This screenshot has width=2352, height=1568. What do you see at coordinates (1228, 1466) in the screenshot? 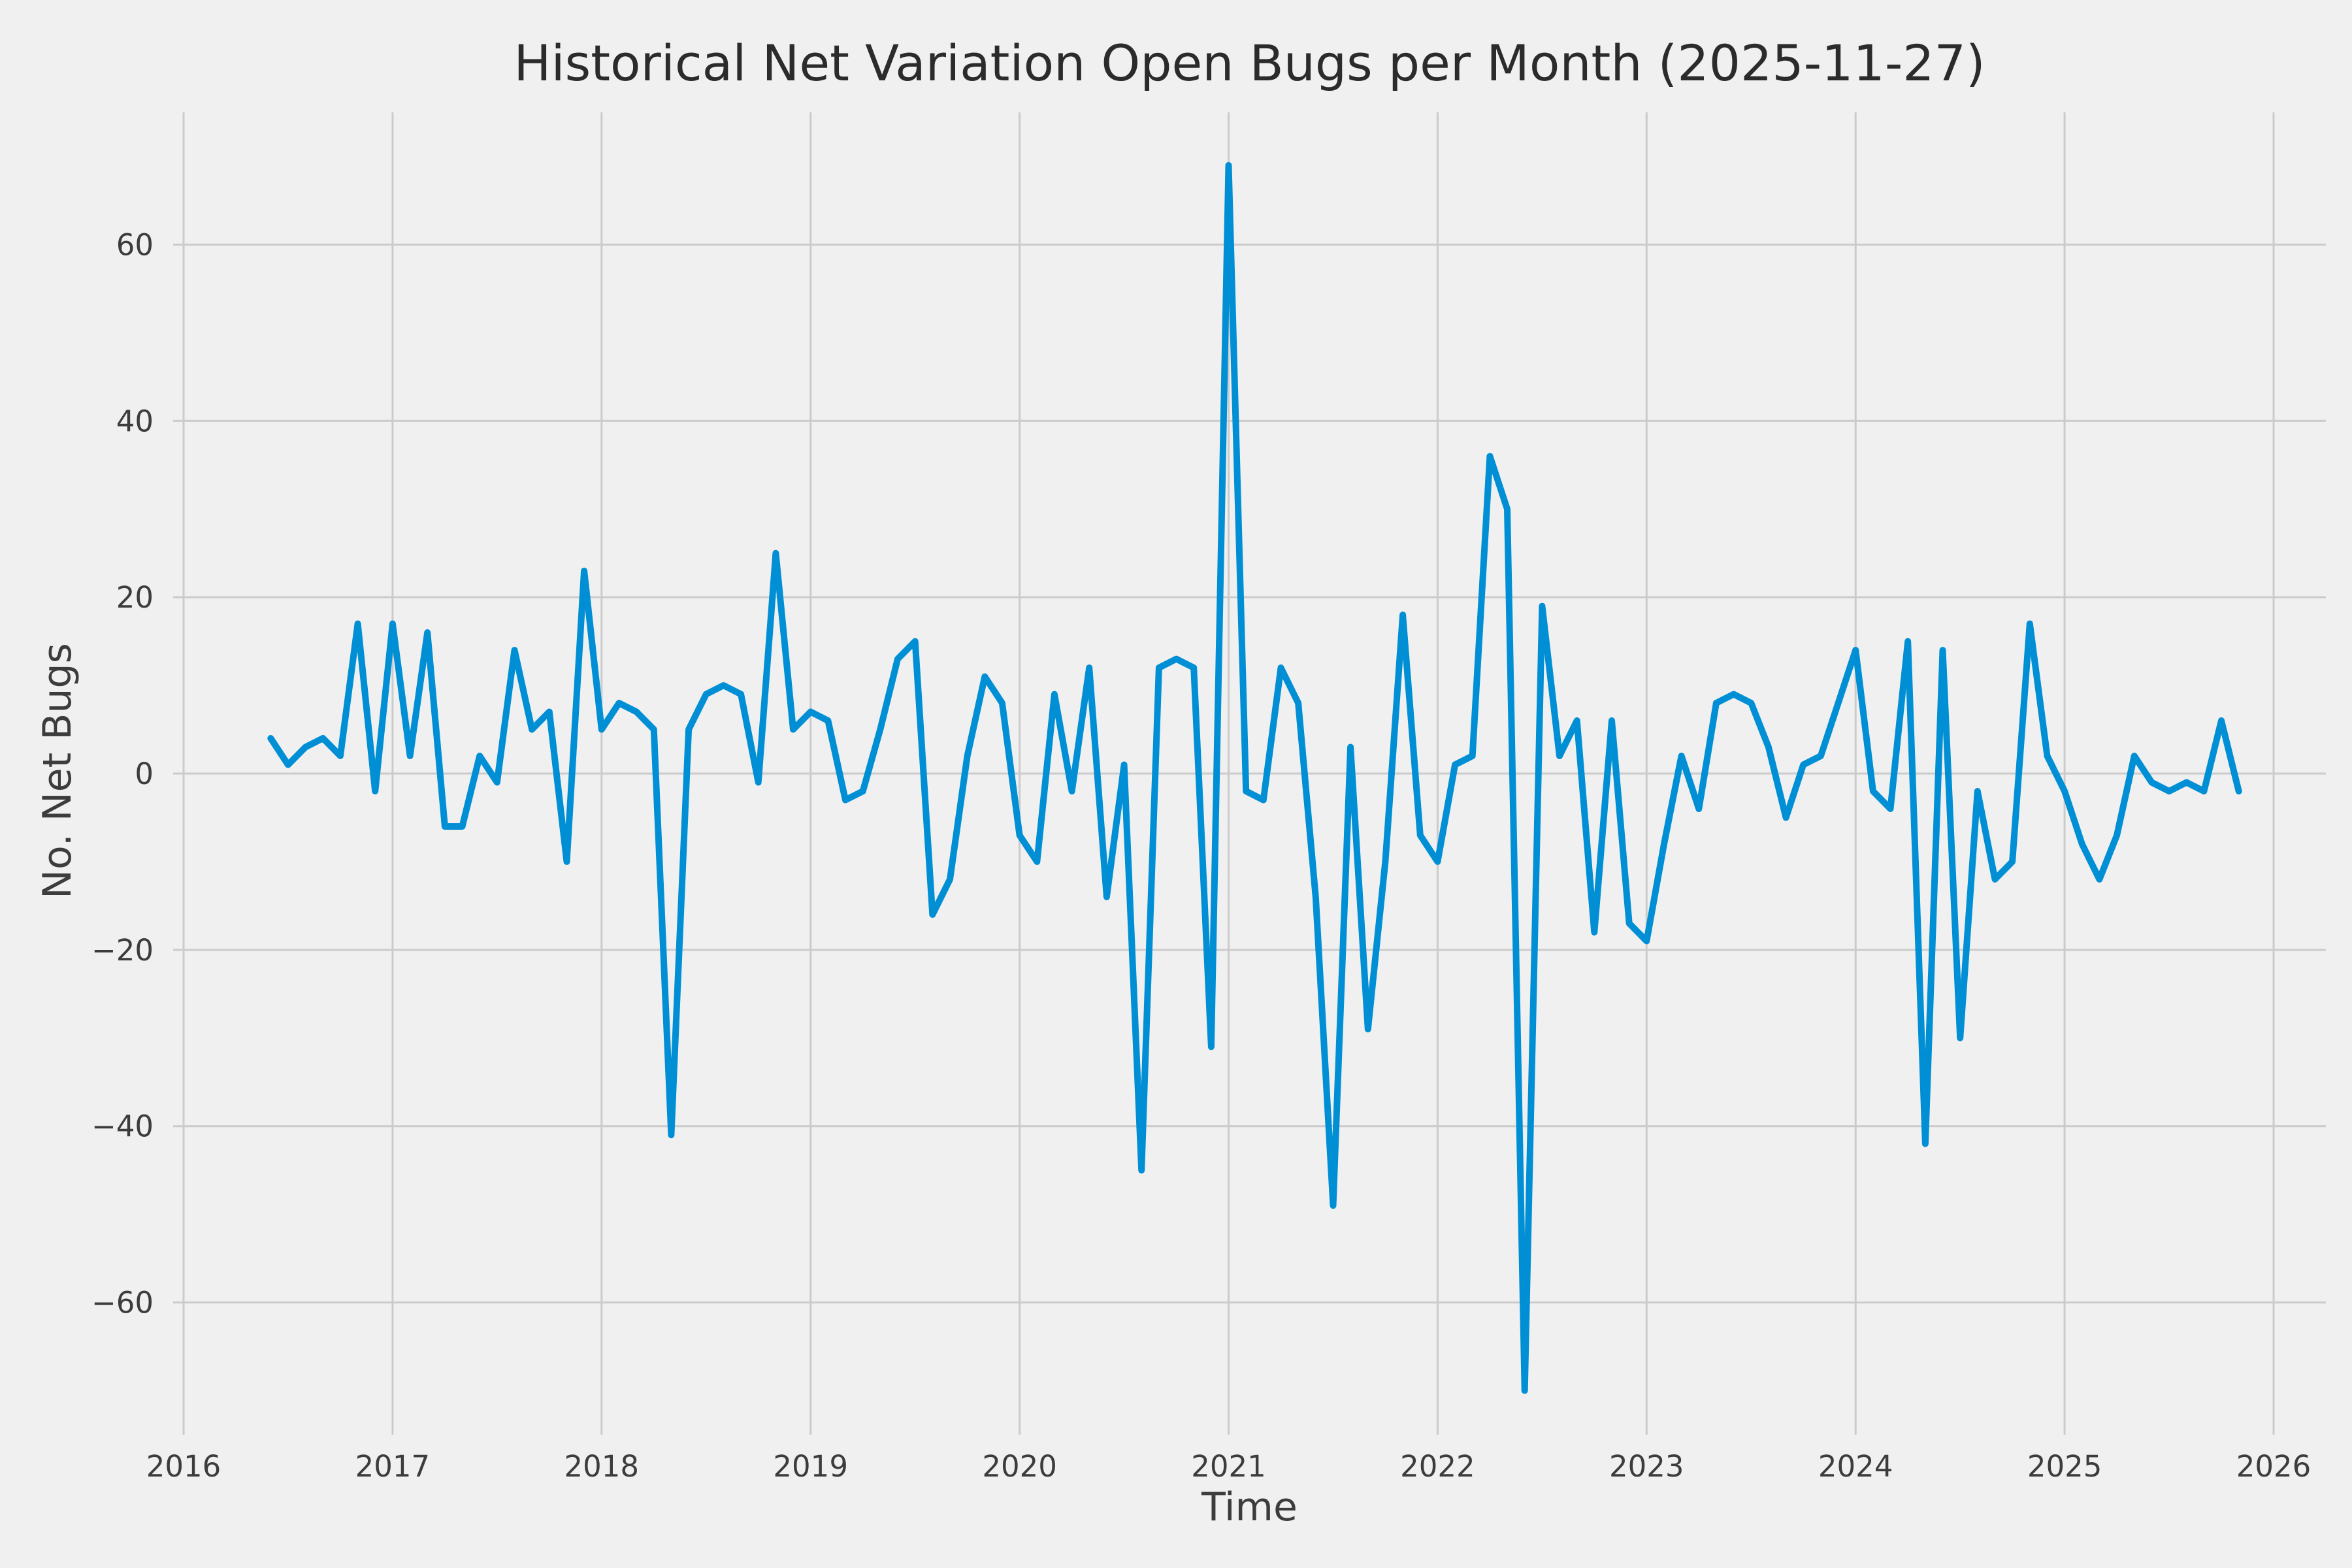
I see `x-tick-label: 2021` at bounding box center [1228, 1466].